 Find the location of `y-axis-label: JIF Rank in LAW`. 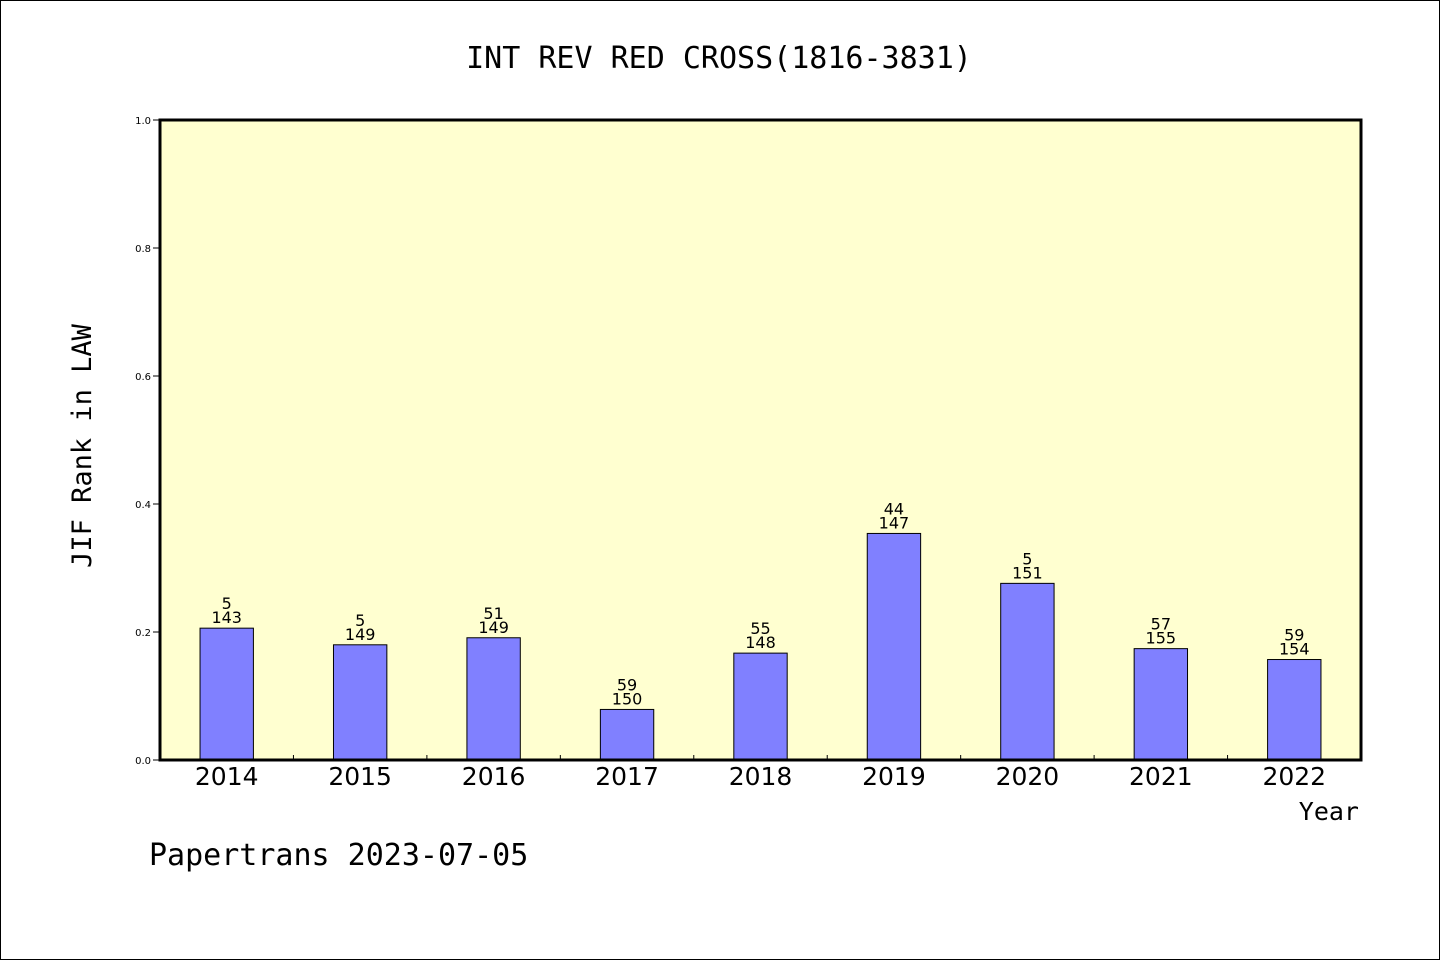

y-axis-label: JIF Rank in LAW is located at coordinates (82, 445).